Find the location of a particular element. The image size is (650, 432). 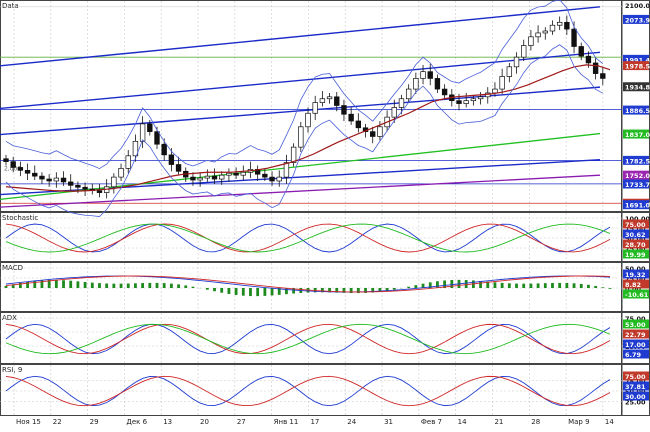

price-badge-label: 1733.71 is located at coordinates (637, 185).